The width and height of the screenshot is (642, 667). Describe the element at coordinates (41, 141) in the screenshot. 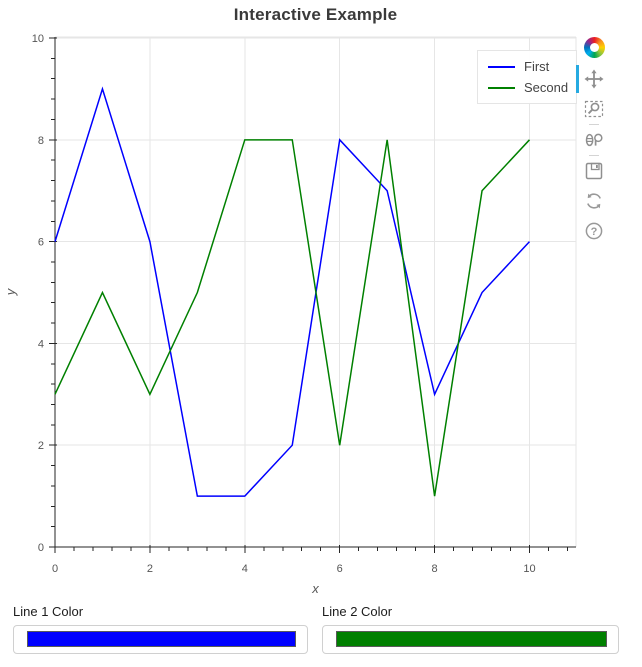

I see `y-tick-label: 8` at that location.